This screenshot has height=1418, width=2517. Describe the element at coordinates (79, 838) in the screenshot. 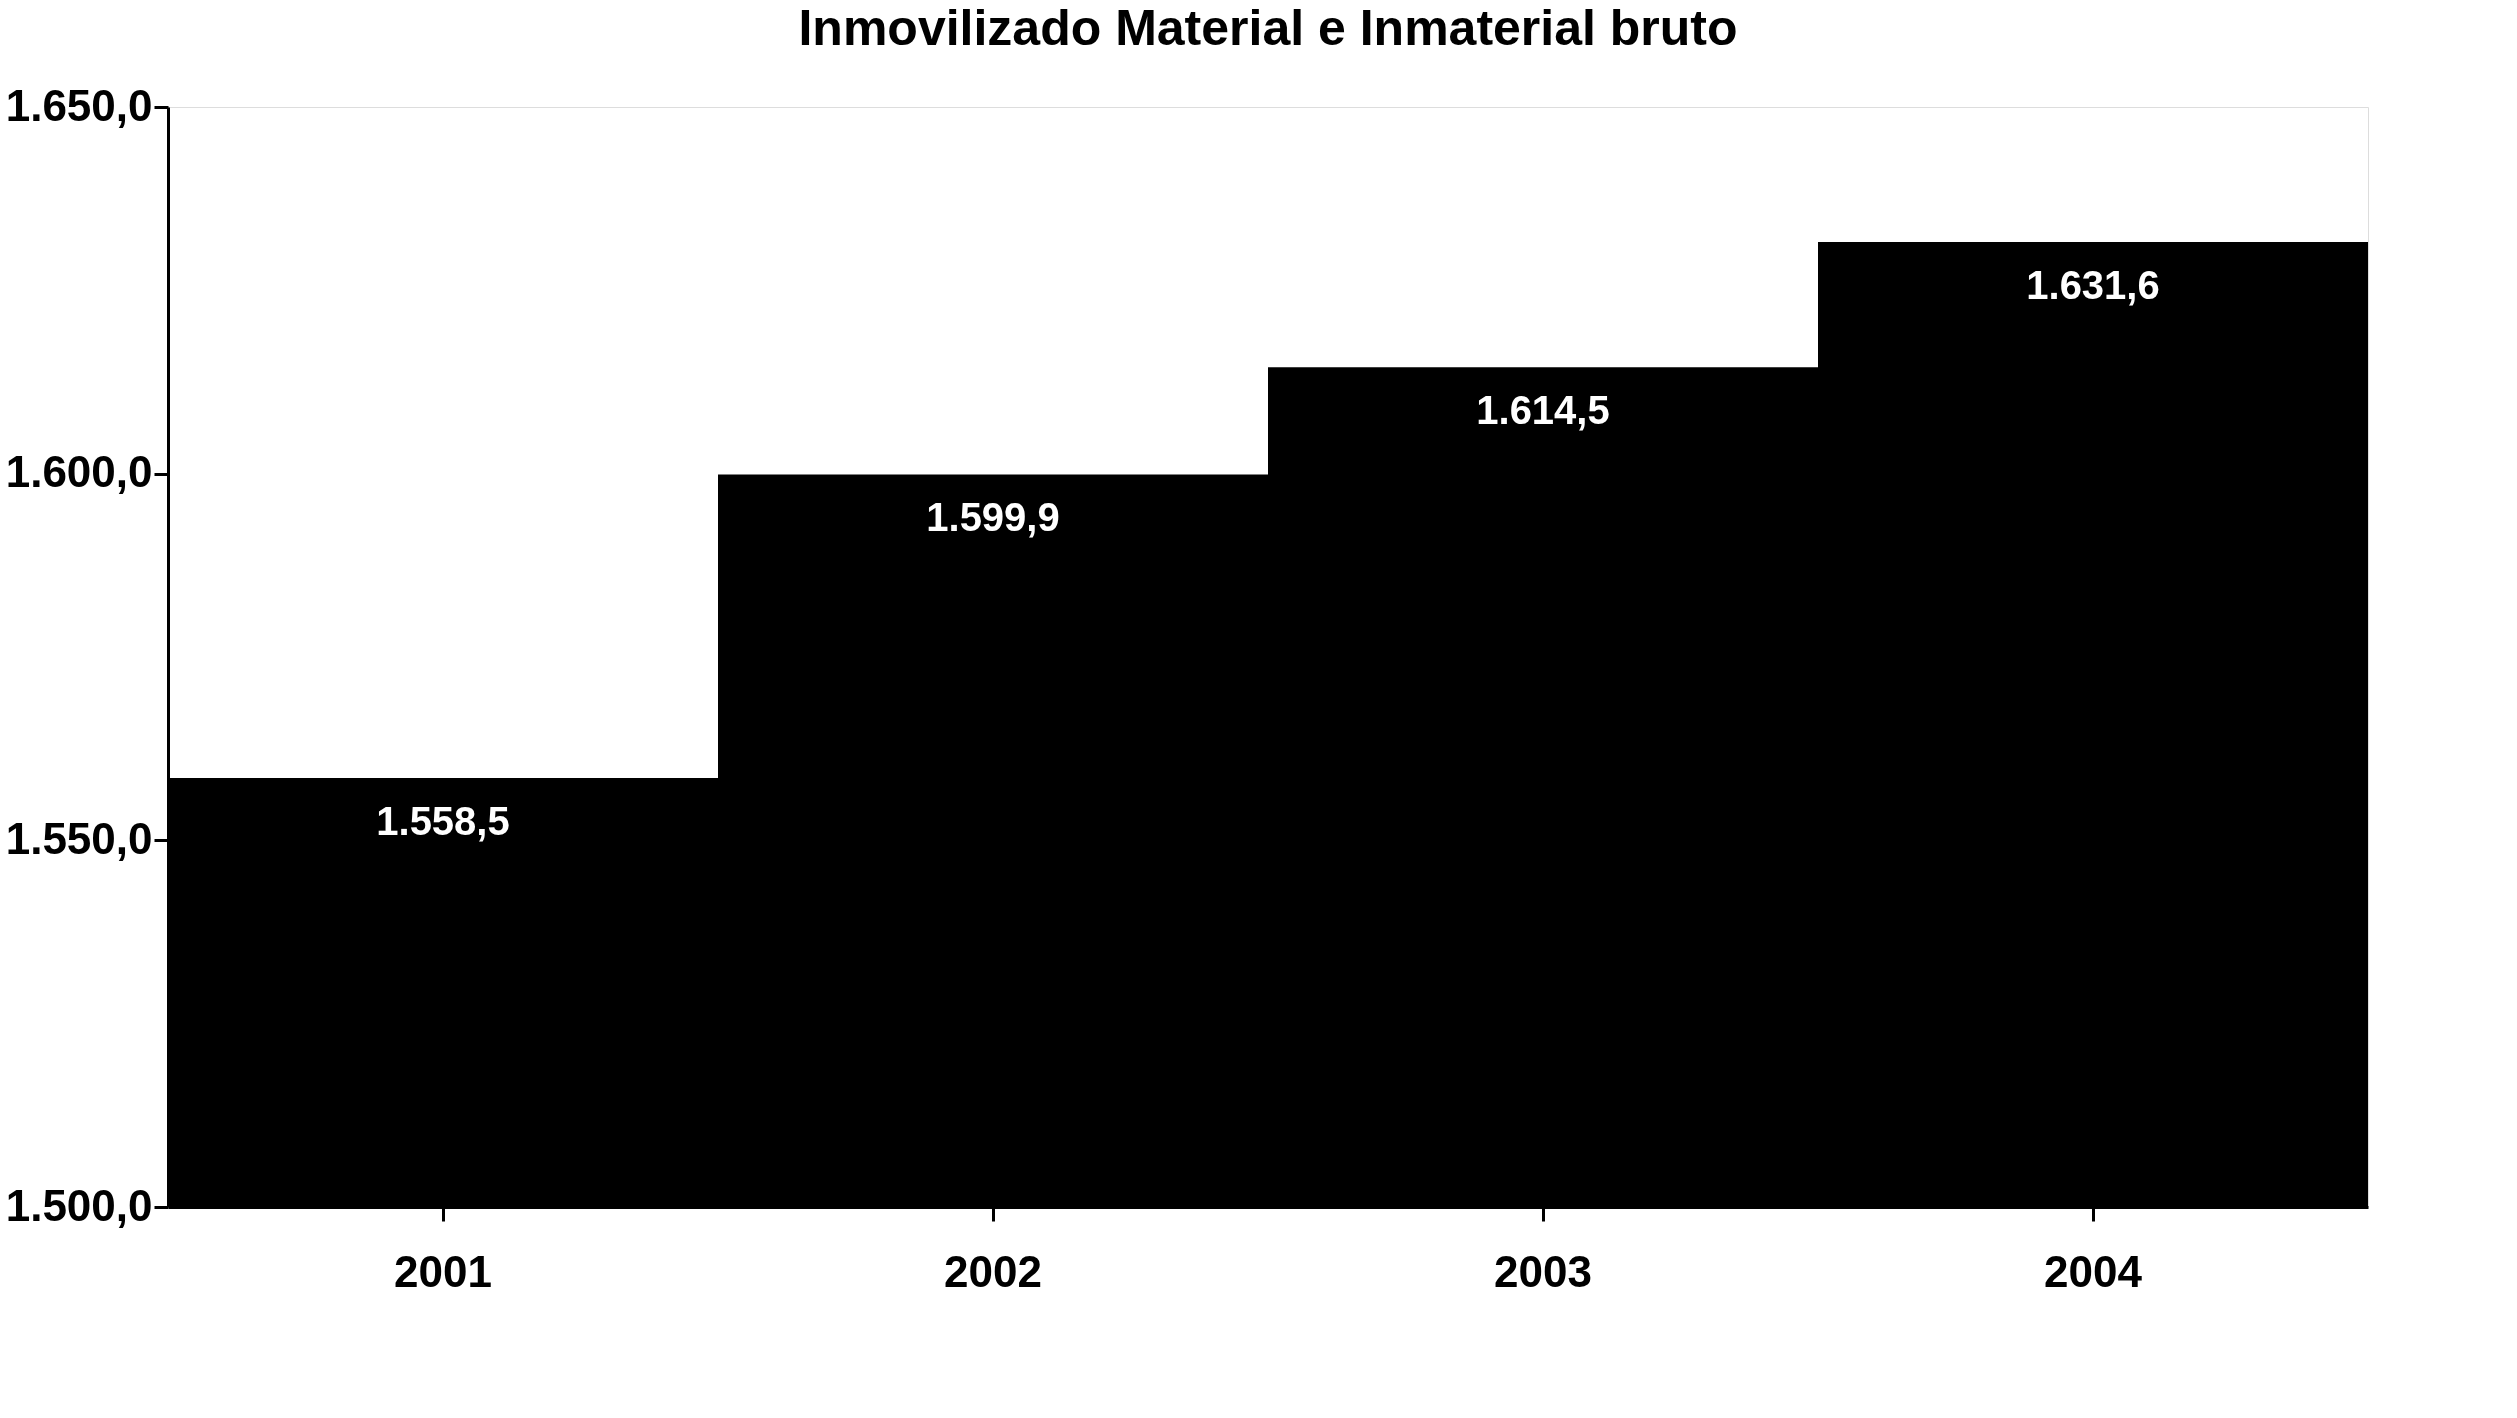

I see `y-tick-label: 1.550,0` at that location.